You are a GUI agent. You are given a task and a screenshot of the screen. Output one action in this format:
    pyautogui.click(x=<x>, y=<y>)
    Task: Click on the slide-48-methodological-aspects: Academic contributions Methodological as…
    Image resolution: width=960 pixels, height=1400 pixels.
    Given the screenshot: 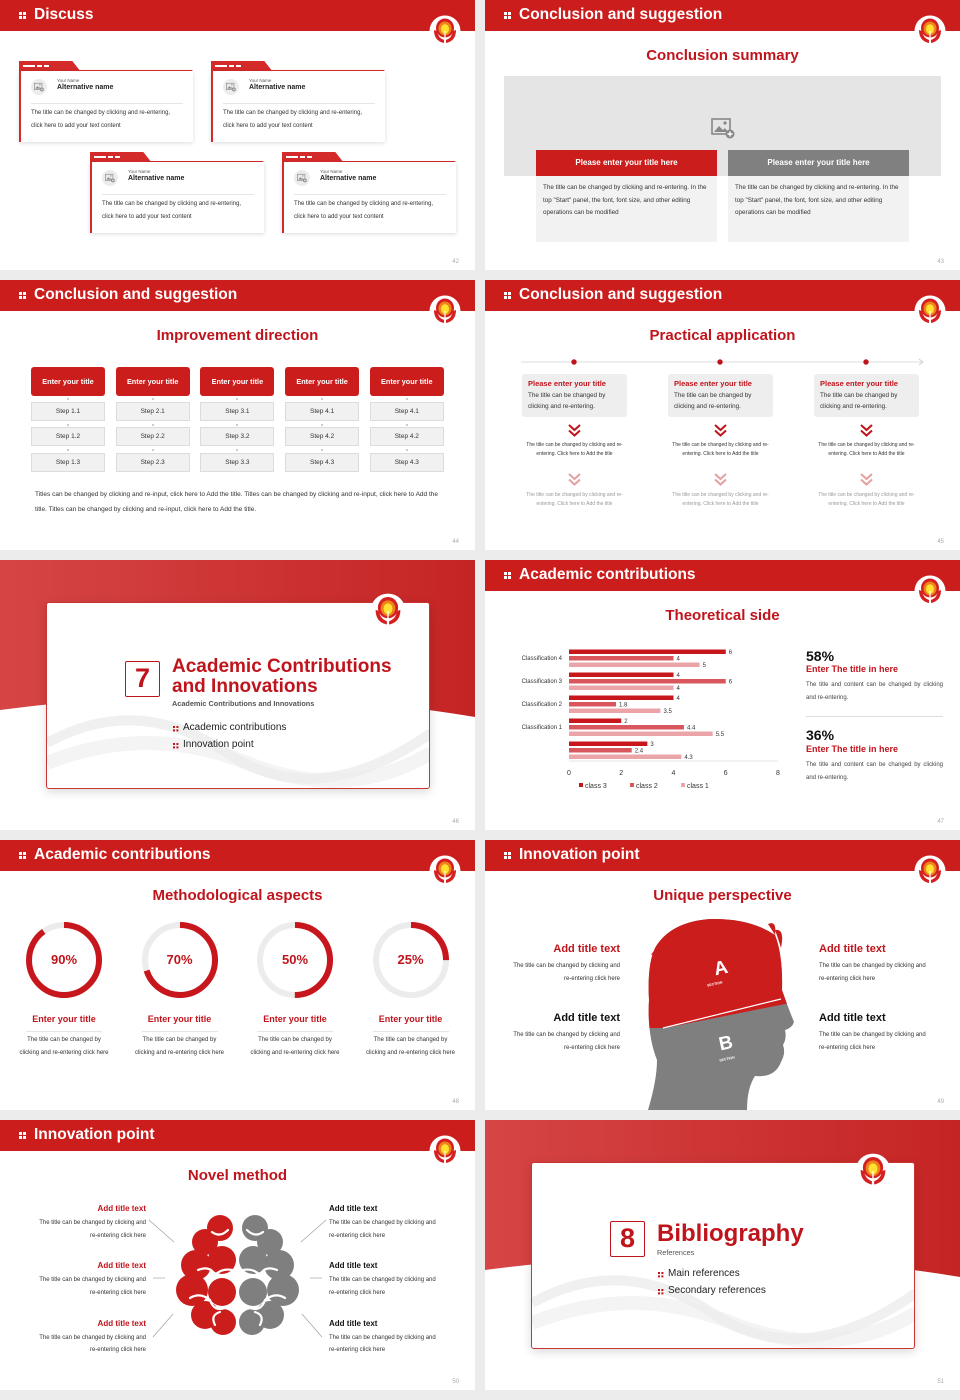 What is the action you would take?
    pyautogui.click(x=237, y=975)
    